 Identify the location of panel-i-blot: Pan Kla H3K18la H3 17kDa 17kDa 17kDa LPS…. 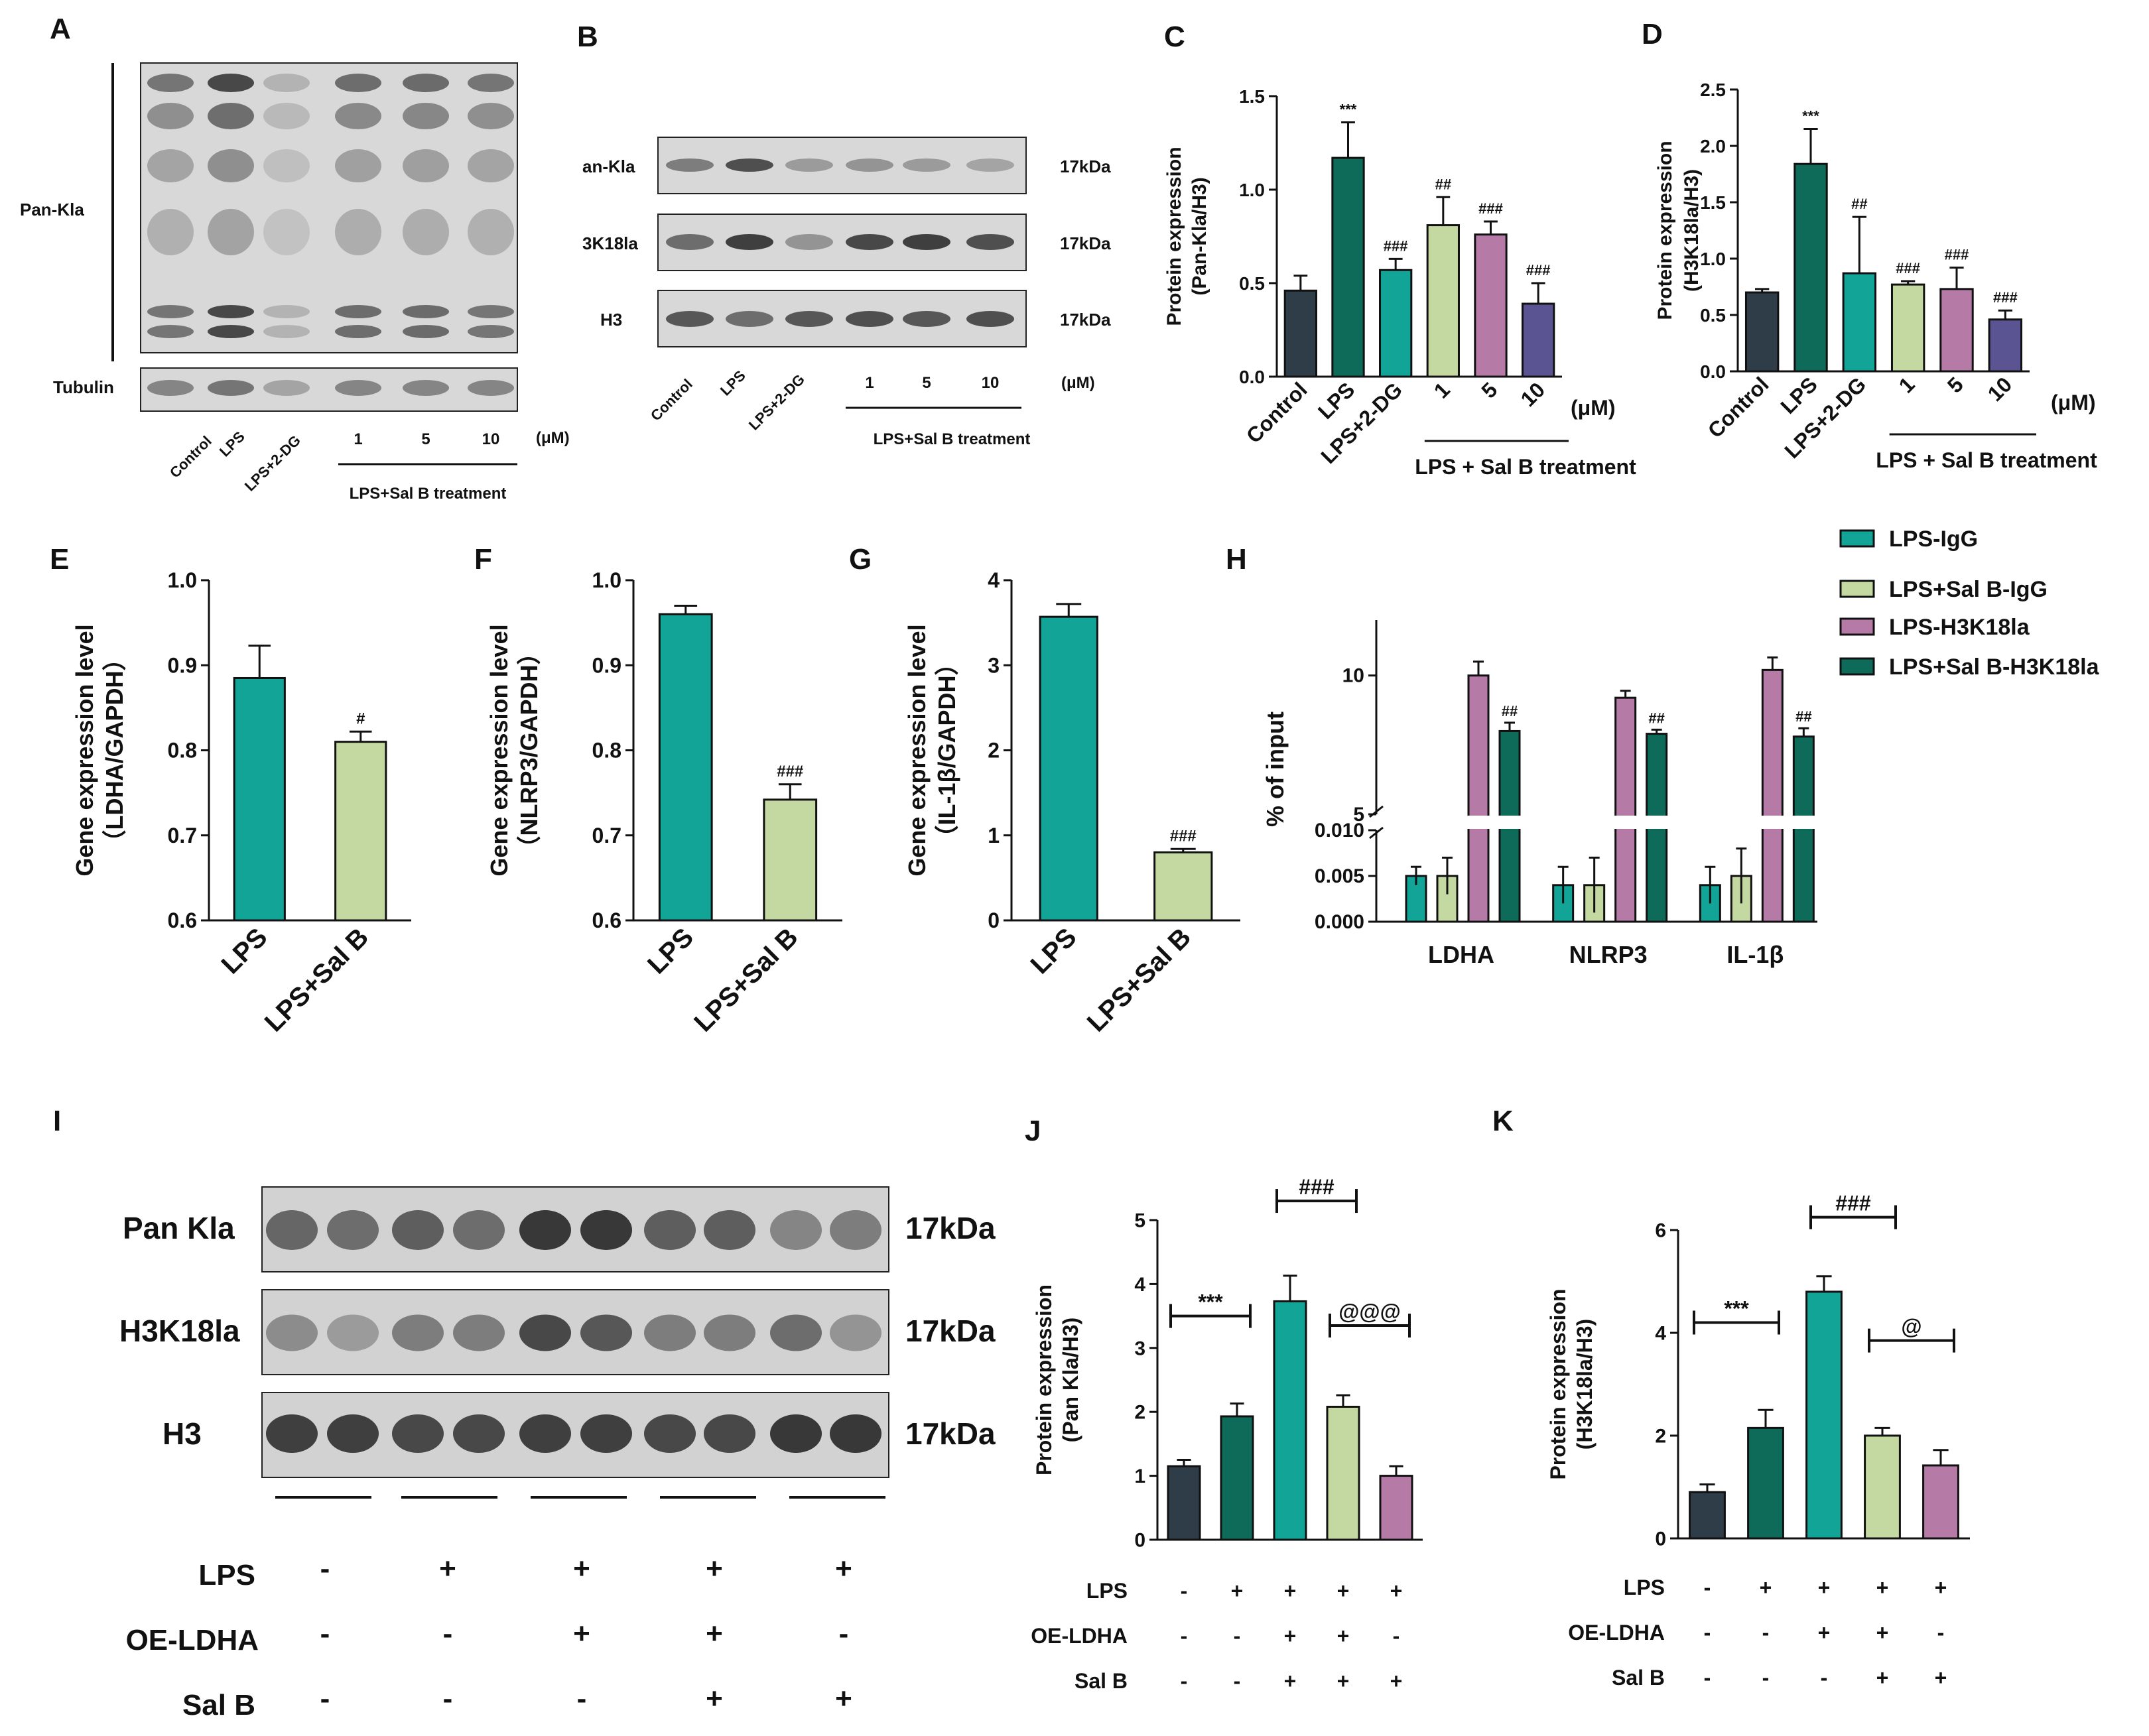
(557, 1453).